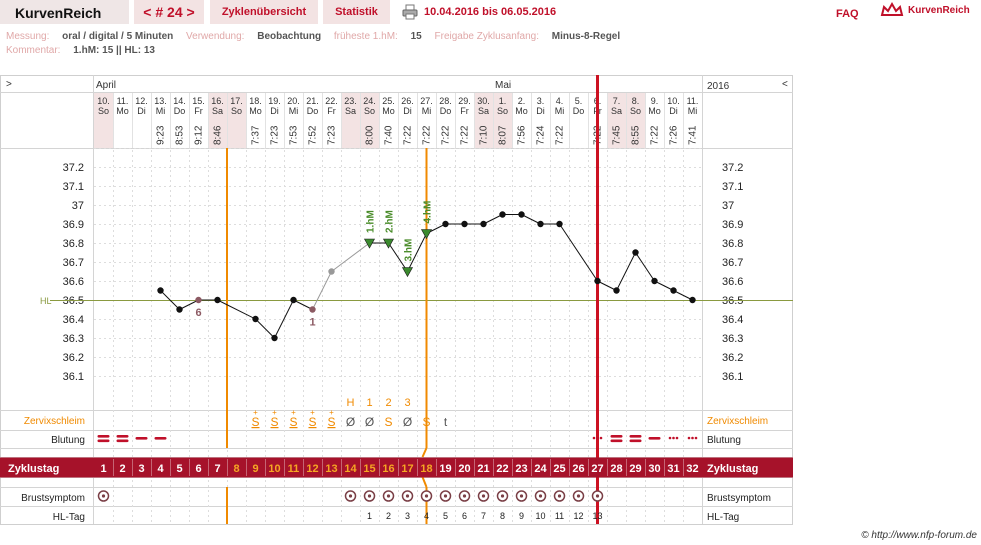 The height and width of the screenshot is (545, 981). What do you see at coordinates (407, 403) in the screenshot?
I see `hm-counter-label: 3` at bounding box center [407, 403].